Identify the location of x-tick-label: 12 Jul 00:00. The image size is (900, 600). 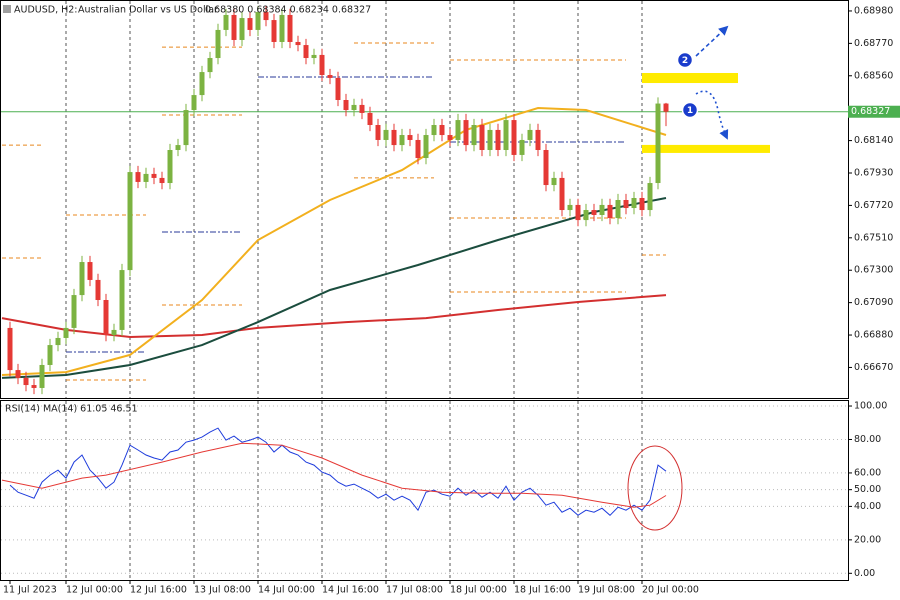
(94, 590).